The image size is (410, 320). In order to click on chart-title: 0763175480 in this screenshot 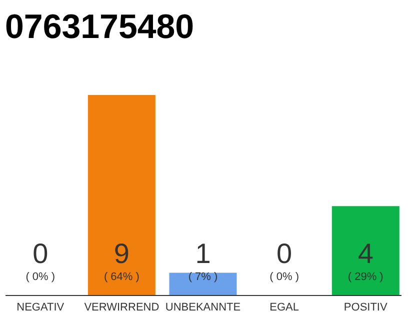, I will do `click(99, 27)`.